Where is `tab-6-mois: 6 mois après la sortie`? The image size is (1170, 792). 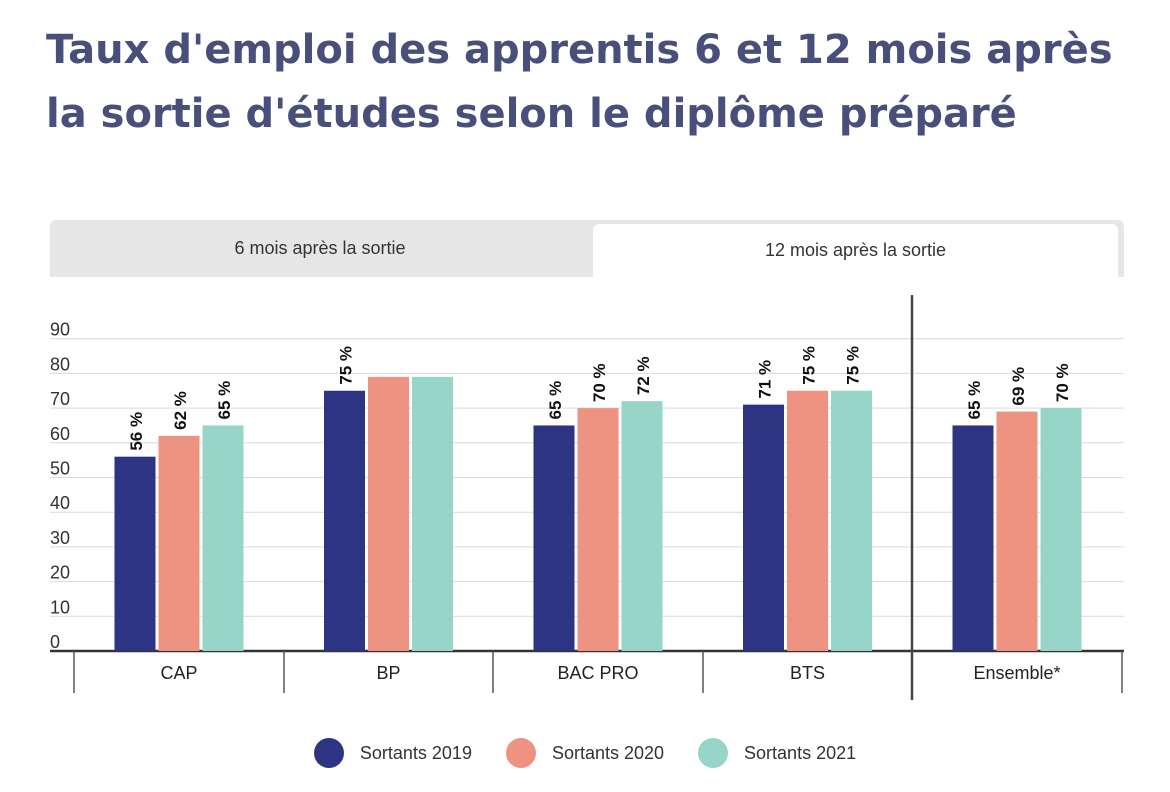
tab-6-mois: 6 mois après la sortie is located at coordinates (320, 248).